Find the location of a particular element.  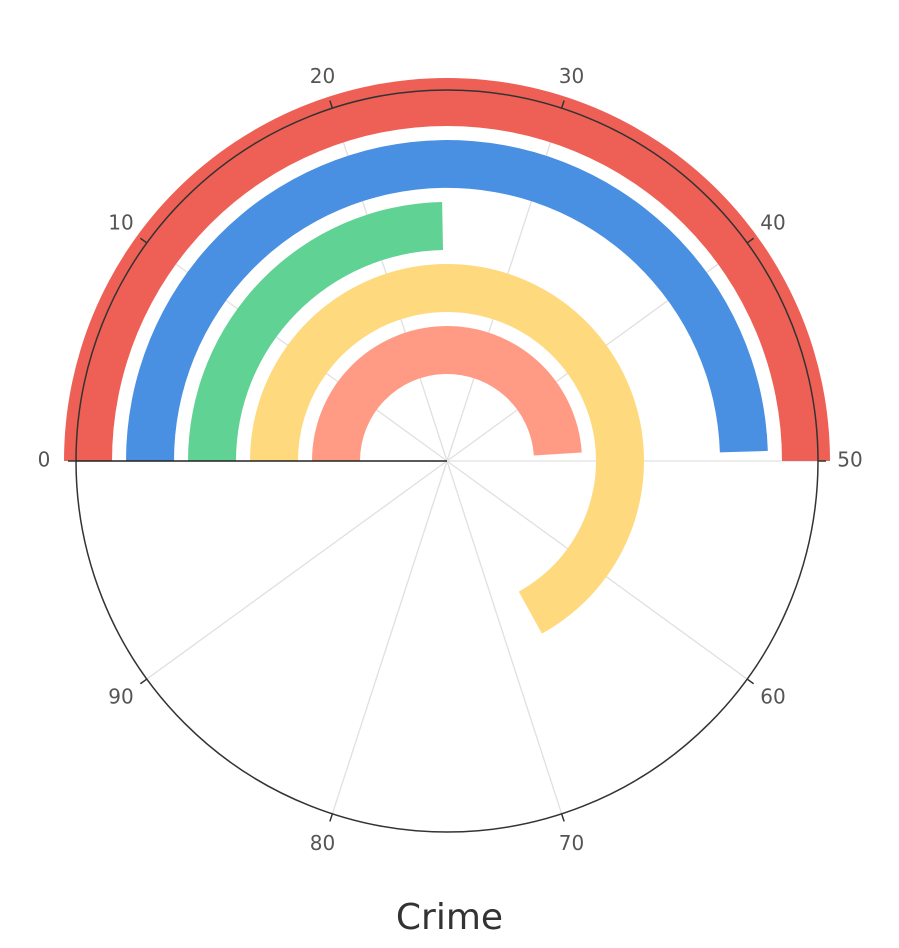

tick-label-50: 50 is located at coordinates (849, 460).